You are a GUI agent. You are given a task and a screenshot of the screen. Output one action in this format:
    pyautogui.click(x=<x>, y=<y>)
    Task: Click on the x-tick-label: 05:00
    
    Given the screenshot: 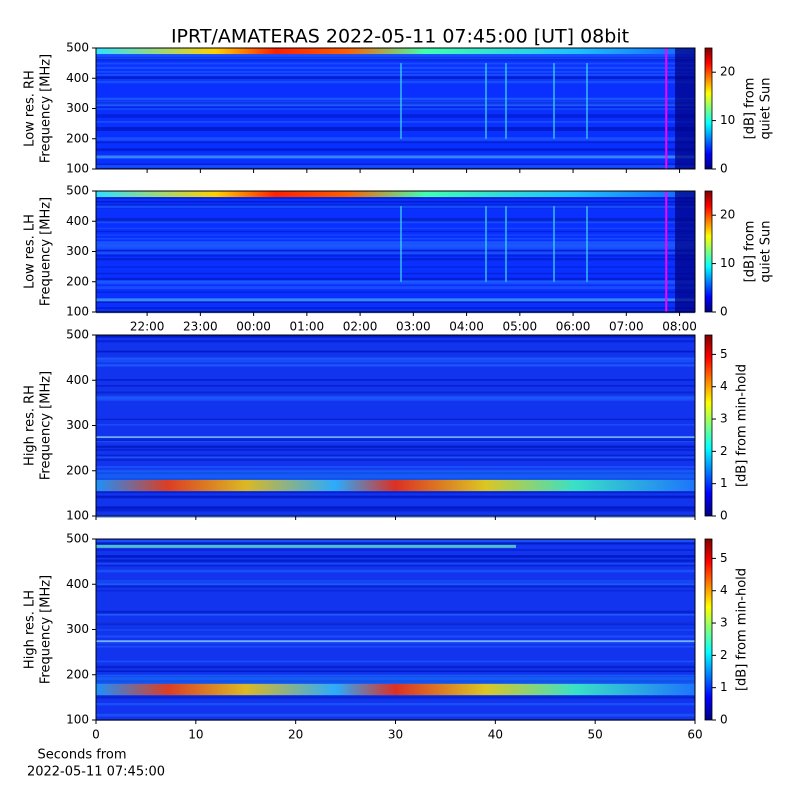 What is the action you would take?
    pyautogui.click(x=520, y=327)
    